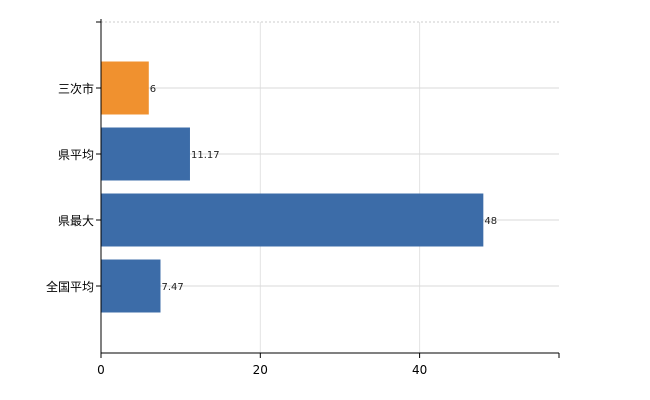  Describe the element at coordinates (76, 155) in the screenshot. I see `y-tick-label: 県平均` at that location.